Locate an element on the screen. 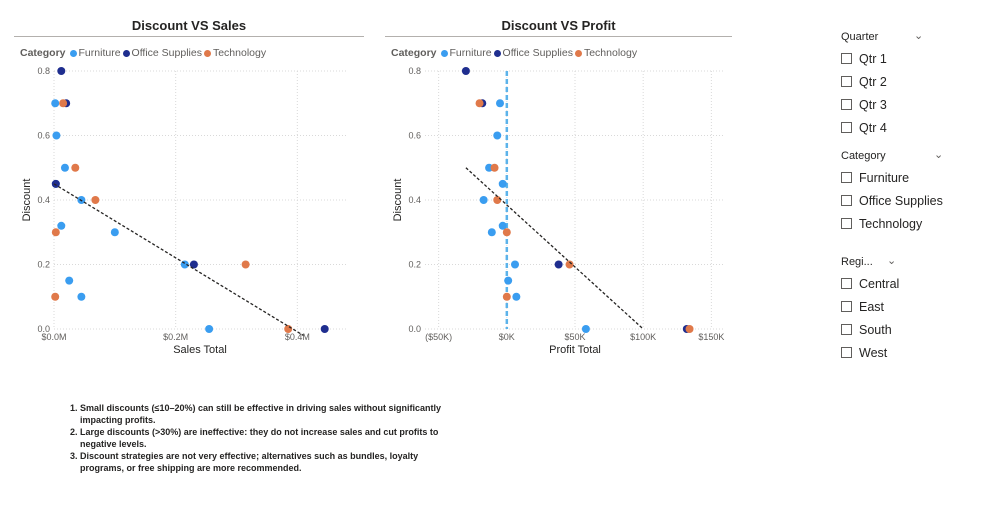 This screenshot has width=987, height=523. slicer-item-qtr4: Qtr 4 is located at coordinates (864, 127).